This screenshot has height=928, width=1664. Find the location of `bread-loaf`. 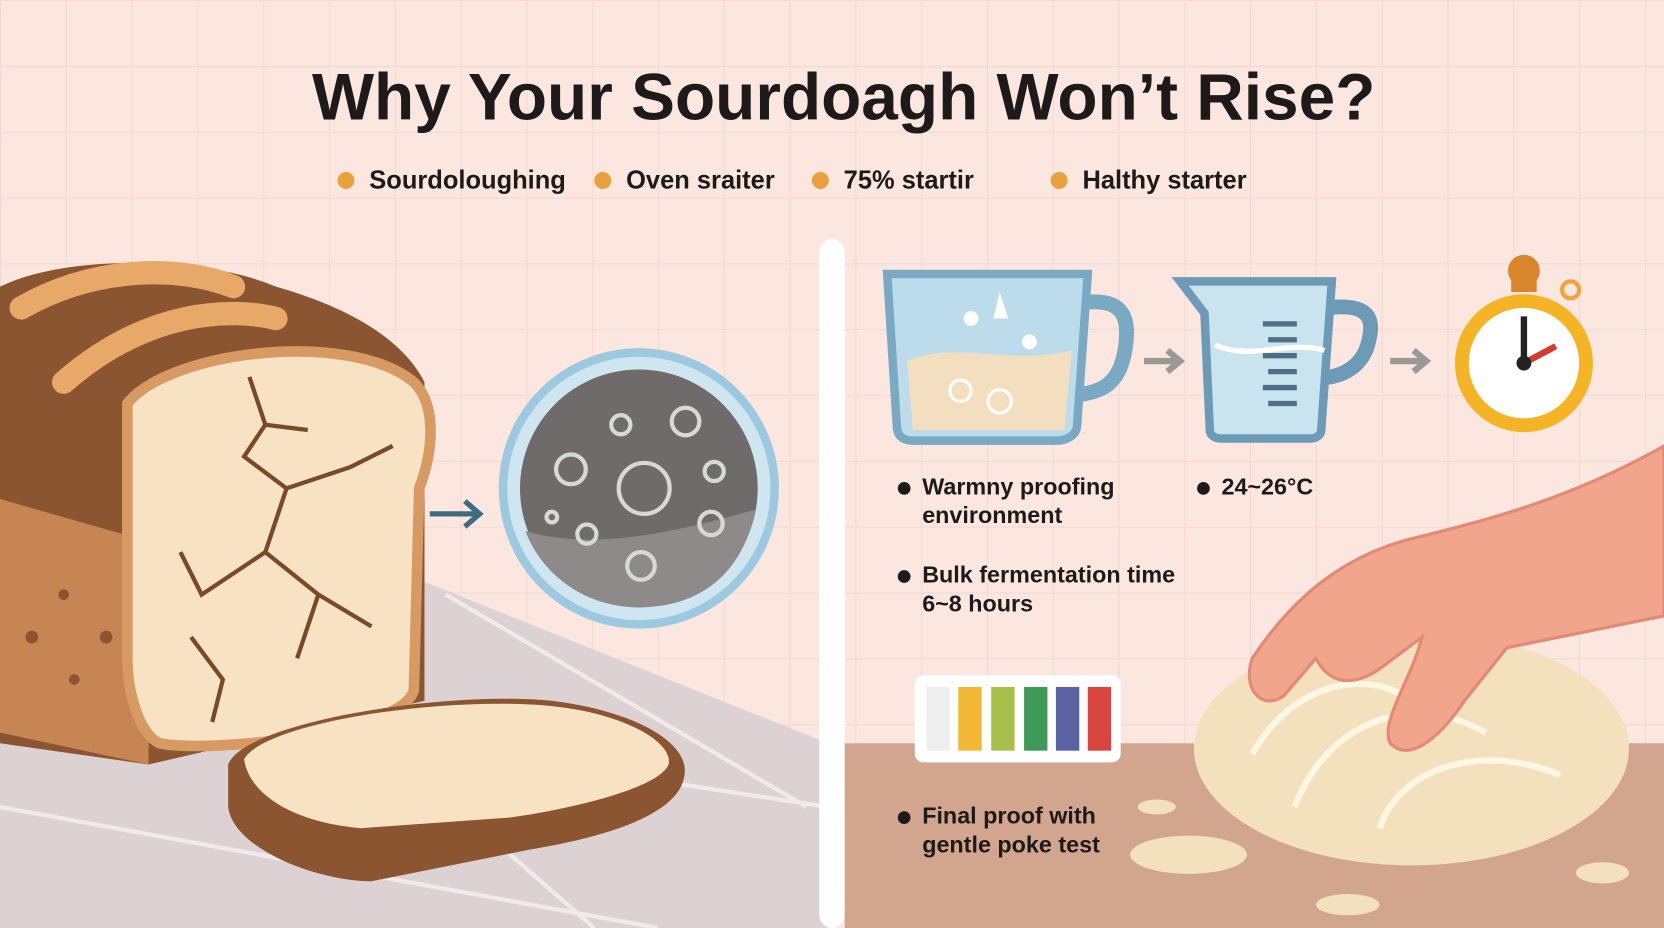

bread-loaf is located at coordinates (218, 513).